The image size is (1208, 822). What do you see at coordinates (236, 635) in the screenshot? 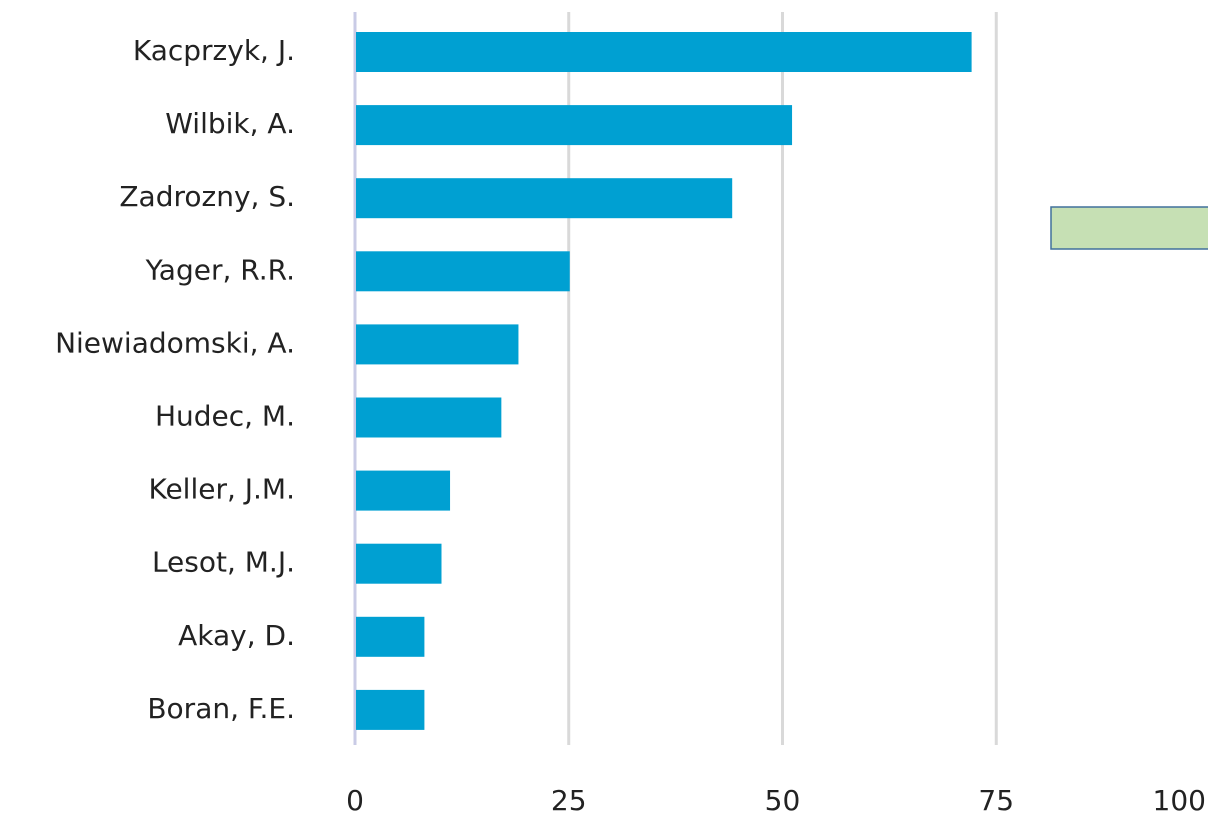
I see `y-tick-label: Akay, D.` at bounding box center [236, 635].